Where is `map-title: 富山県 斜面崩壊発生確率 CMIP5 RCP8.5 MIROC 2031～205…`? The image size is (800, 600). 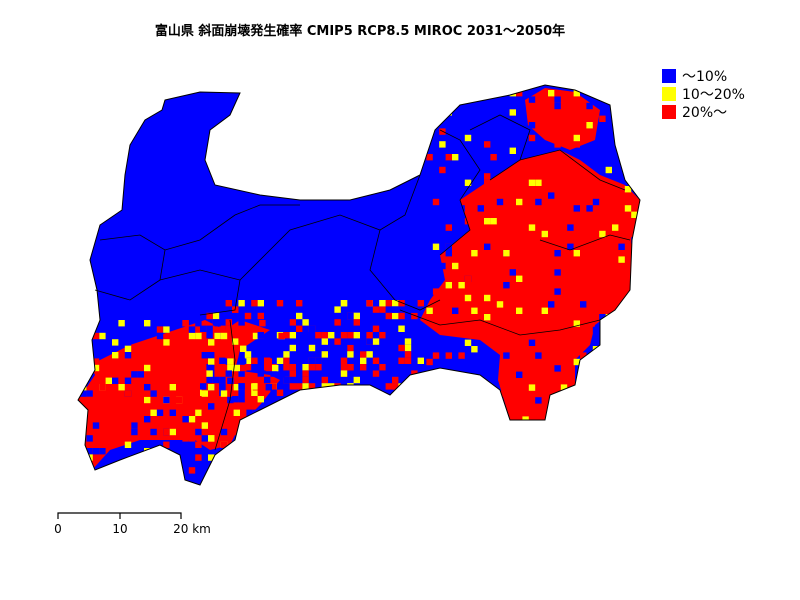
map-title: 富山県 斜面崩壊発生確率 CMIP5 RCP8.5 MIROC 2031～205… is located at coordinates (360, 31).